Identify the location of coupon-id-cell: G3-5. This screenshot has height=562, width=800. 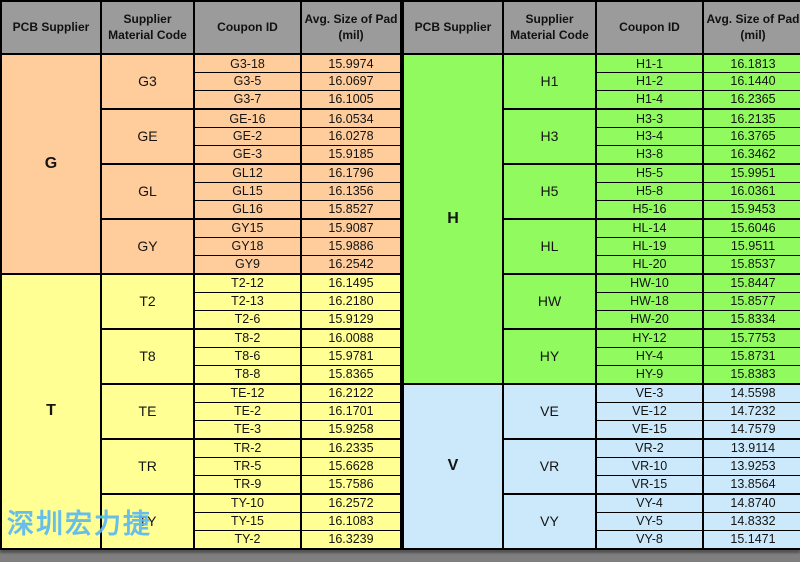
(247, 81).